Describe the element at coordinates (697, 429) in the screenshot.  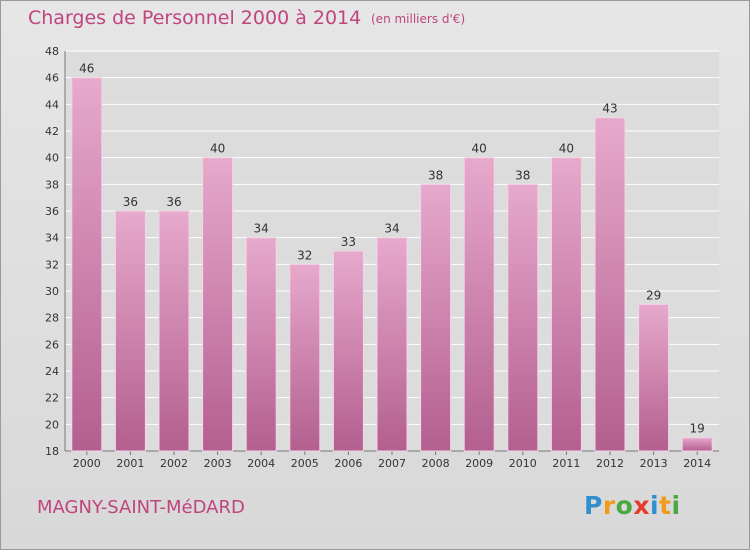
I see `bar-value-label: 19` at that location.